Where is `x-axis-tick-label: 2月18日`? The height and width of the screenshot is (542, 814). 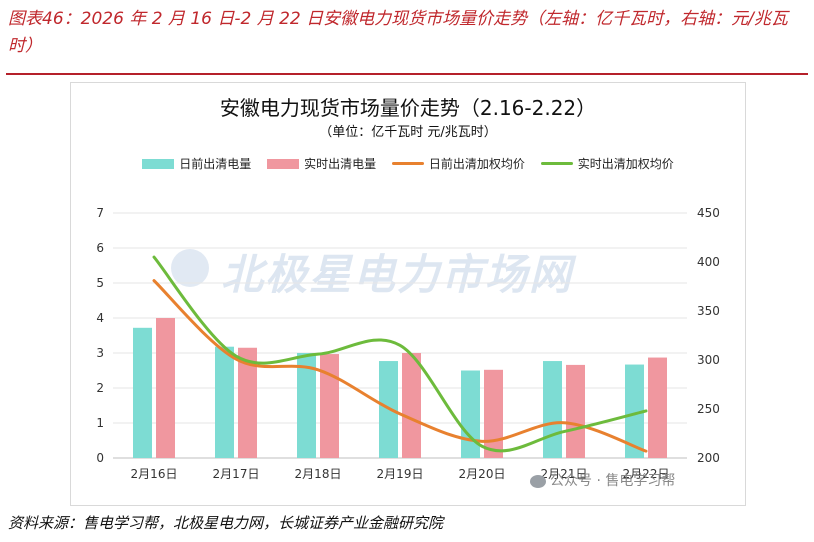 x-axis-tick-label: 2月18日 is located at coordinates (318, 474).